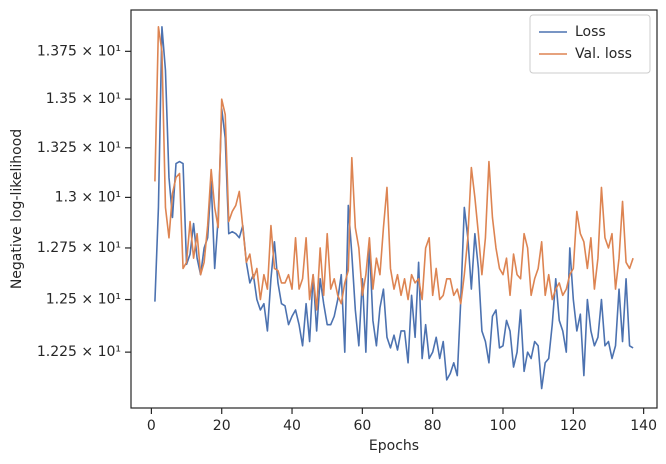 The width and height of the screenshot is (666, 464). Describe the element at coordinates (79, 148) in the screenshot. I see `y-tick-label: 1.325 × 10¹` at that location.